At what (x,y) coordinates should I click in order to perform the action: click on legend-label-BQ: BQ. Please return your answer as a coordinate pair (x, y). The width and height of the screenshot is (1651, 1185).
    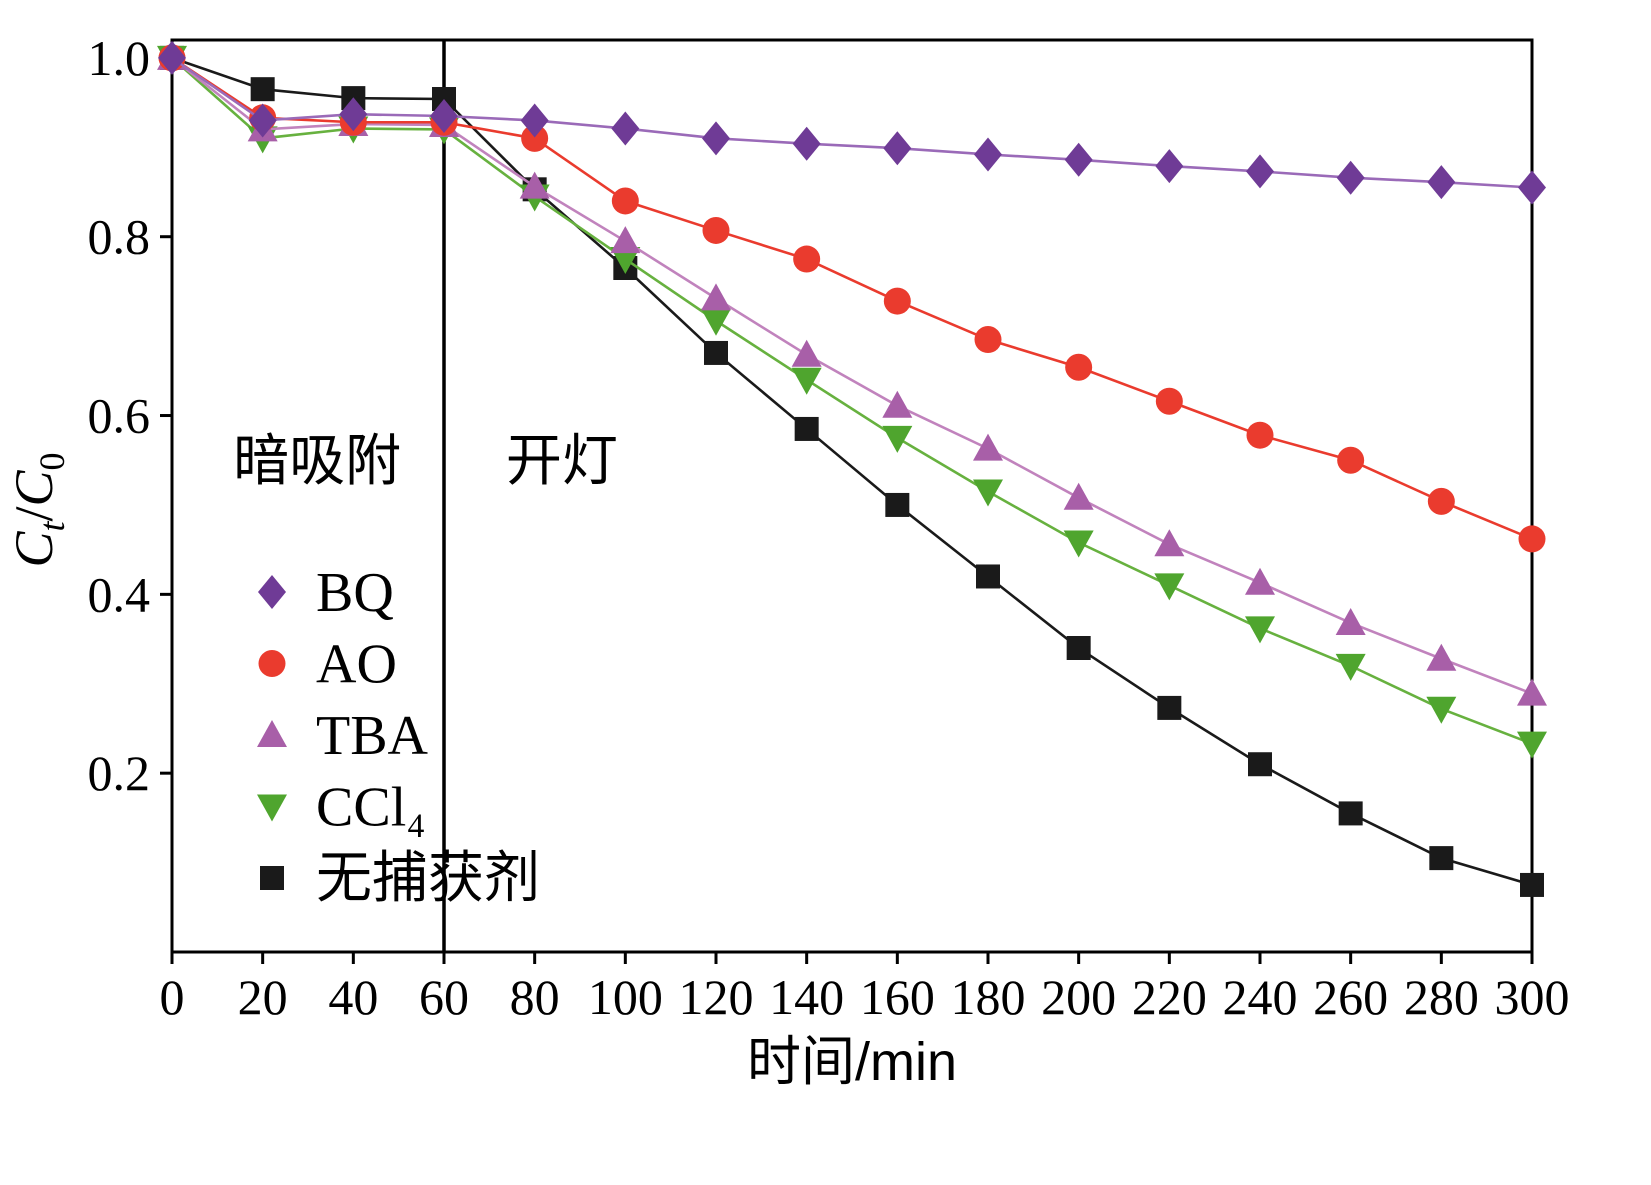
    Looking at the image, I should click on (355, 593).